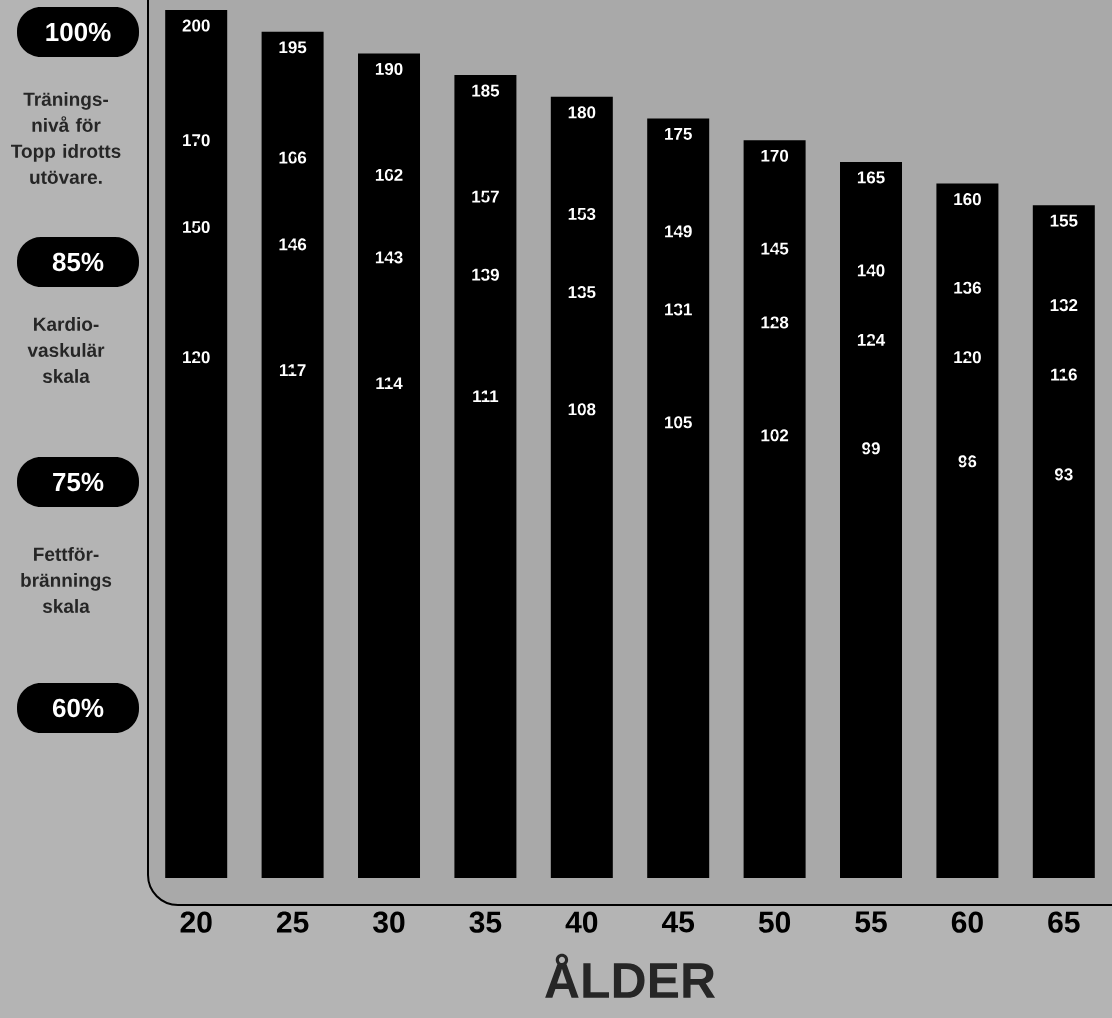  I want to click on data-label: 99, so click(871, 448).